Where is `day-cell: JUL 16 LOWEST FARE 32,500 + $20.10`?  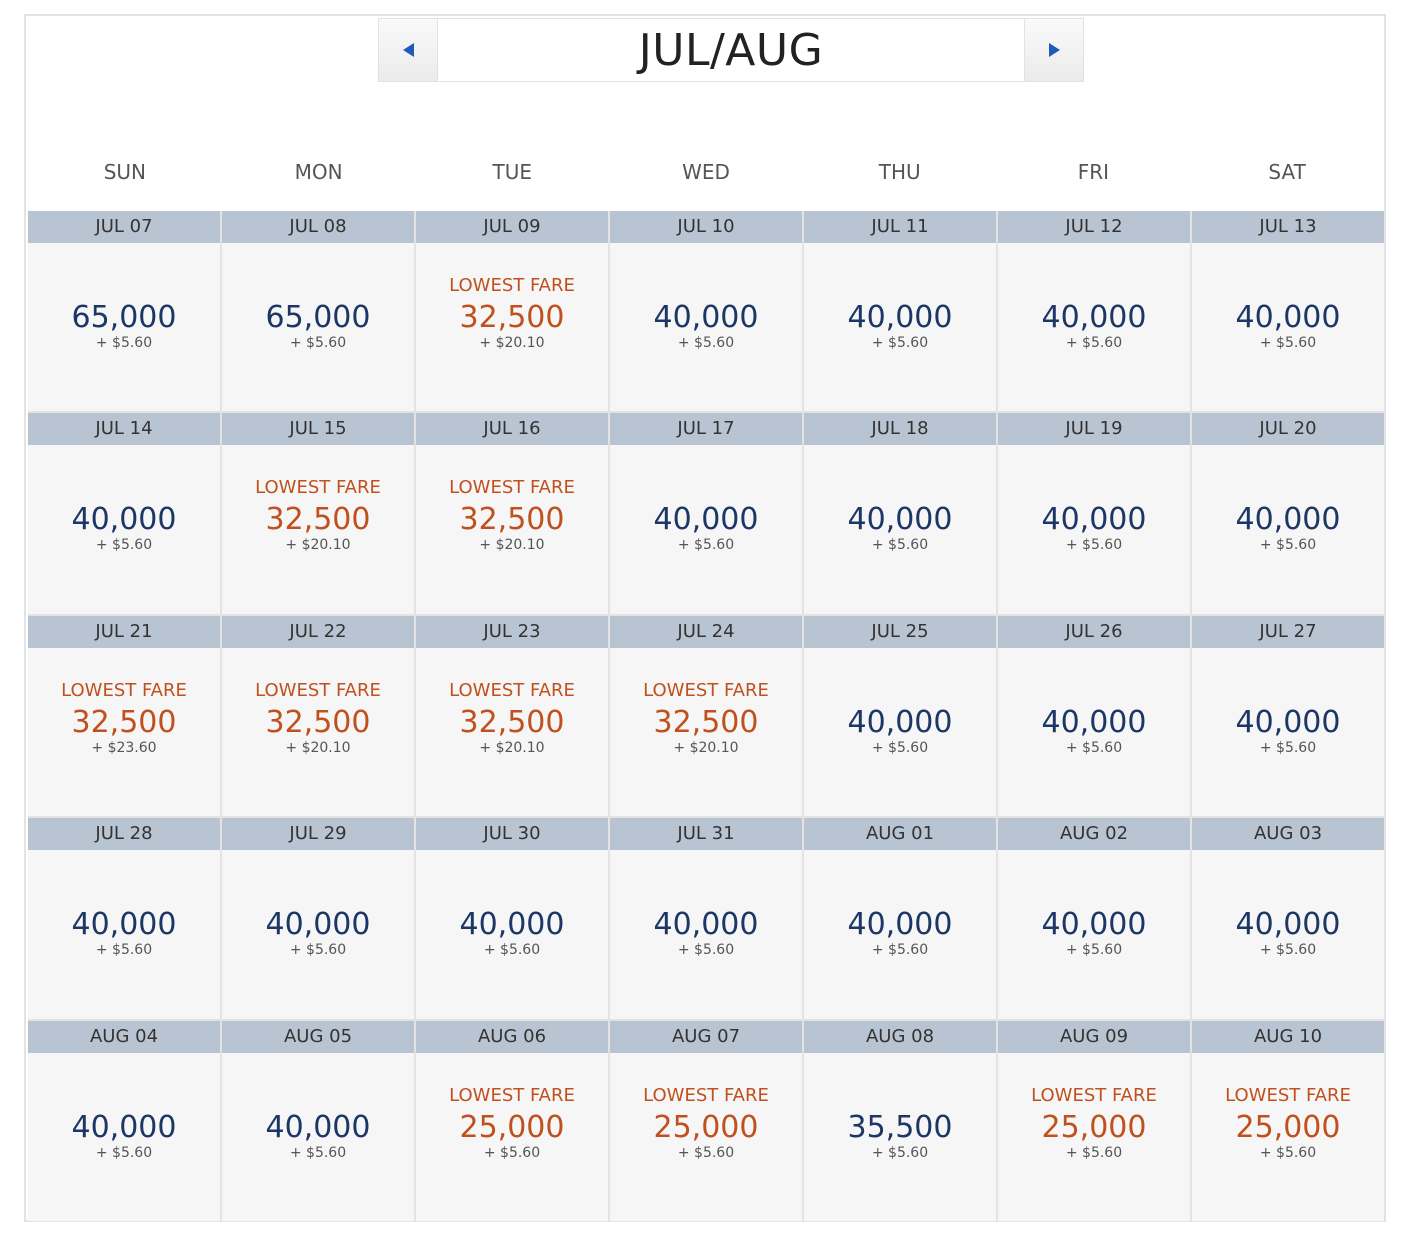
day-cell: JUL 16 LOWEST FARE 32,500 + $20.10 is located at coordinates (512, 513).